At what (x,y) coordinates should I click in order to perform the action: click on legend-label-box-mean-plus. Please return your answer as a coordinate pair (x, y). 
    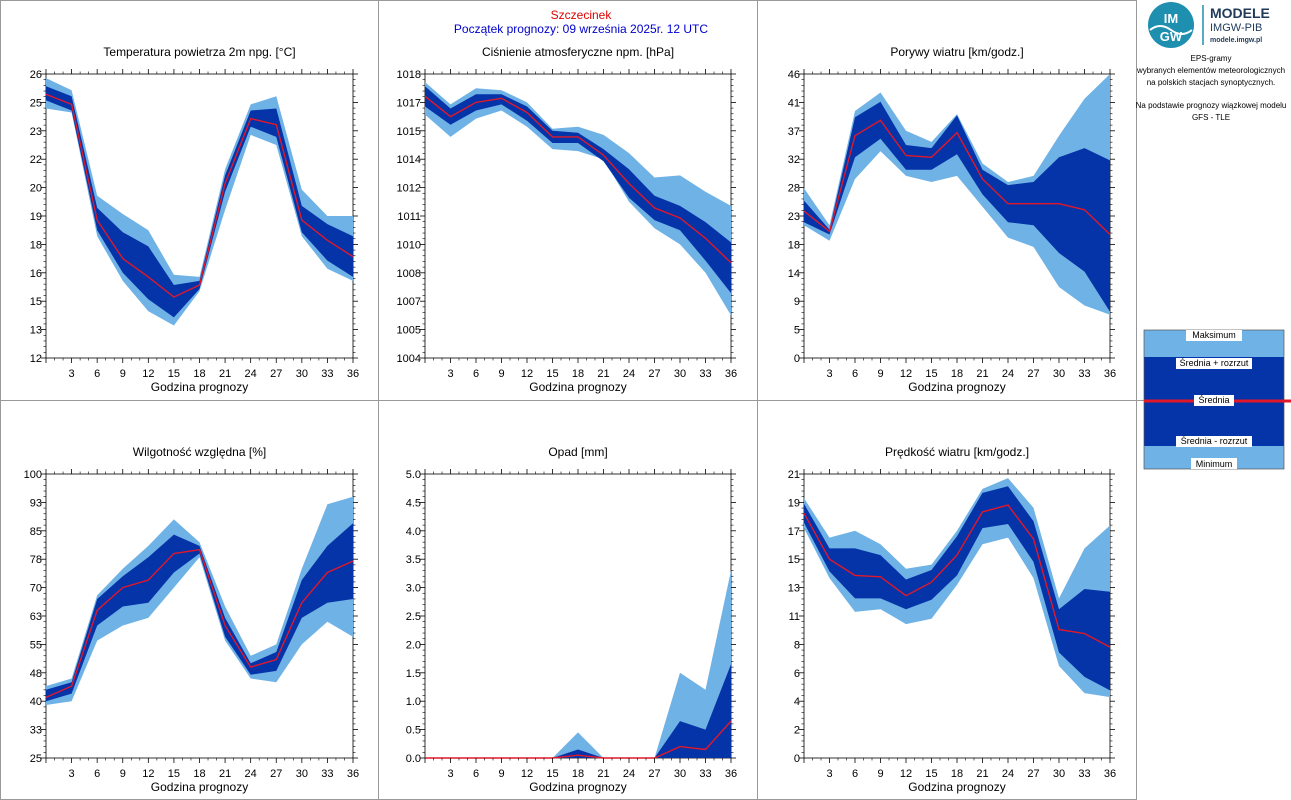
    Looking at the image, I should click on (1214, 363).